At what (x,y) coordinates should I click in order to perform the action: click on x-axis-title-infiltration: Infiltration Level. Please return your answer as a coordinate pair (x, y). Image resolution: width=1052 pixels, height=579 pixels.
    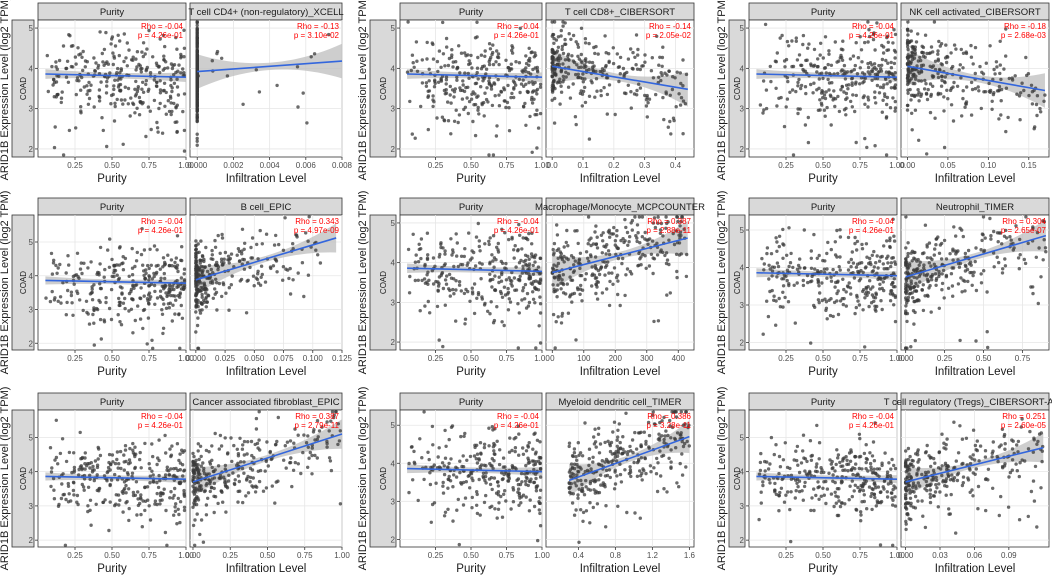
    Looking at the image, I should click on (620, 179).